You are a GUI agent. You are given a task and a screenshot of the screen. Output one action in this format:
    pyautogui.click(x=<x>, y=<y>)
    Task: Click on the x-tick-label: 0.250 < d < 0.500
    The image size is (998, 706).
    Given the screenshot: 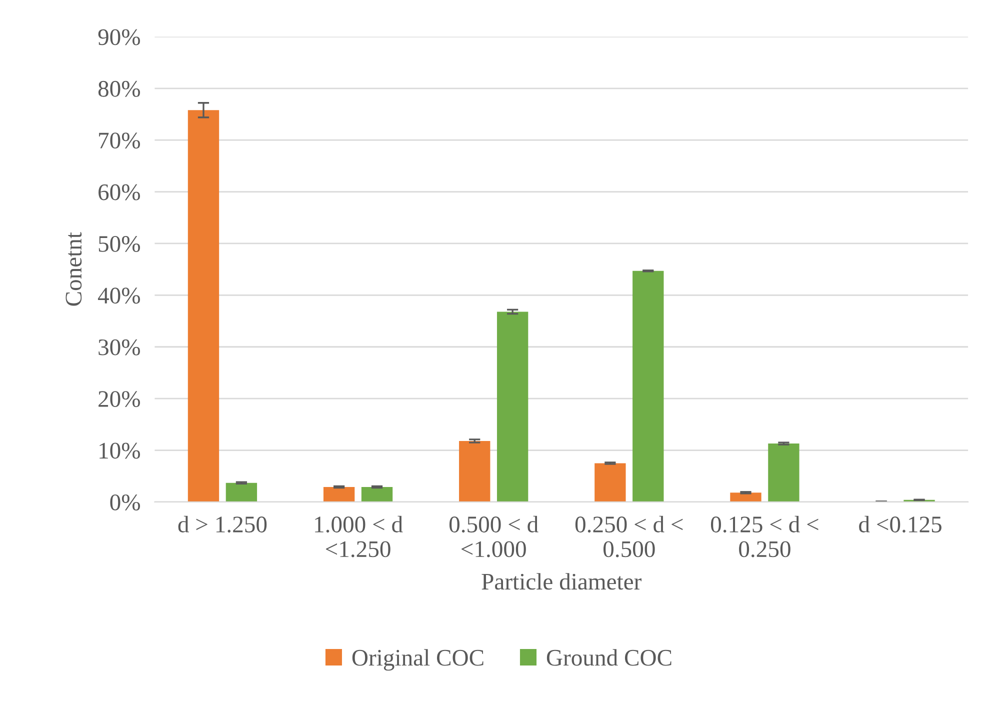 What is the action you would take?
    pyautogui.click(x=629, y=537)
    